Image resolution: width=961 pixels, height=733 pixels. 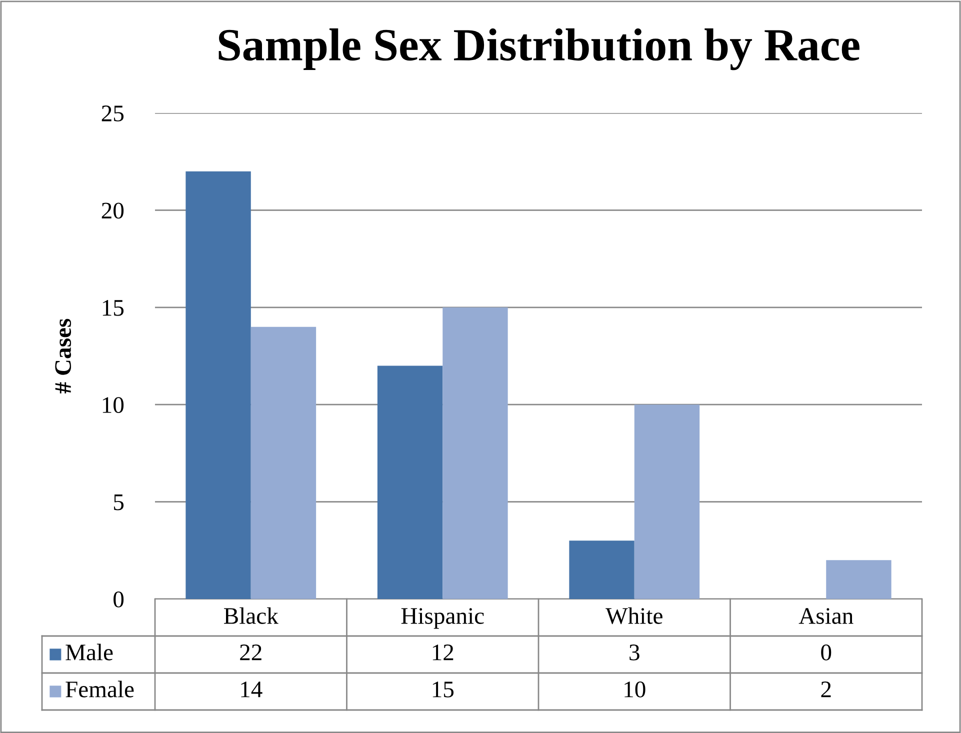 I want to click on y-tick-label: 5, so click(x=119, y=502).